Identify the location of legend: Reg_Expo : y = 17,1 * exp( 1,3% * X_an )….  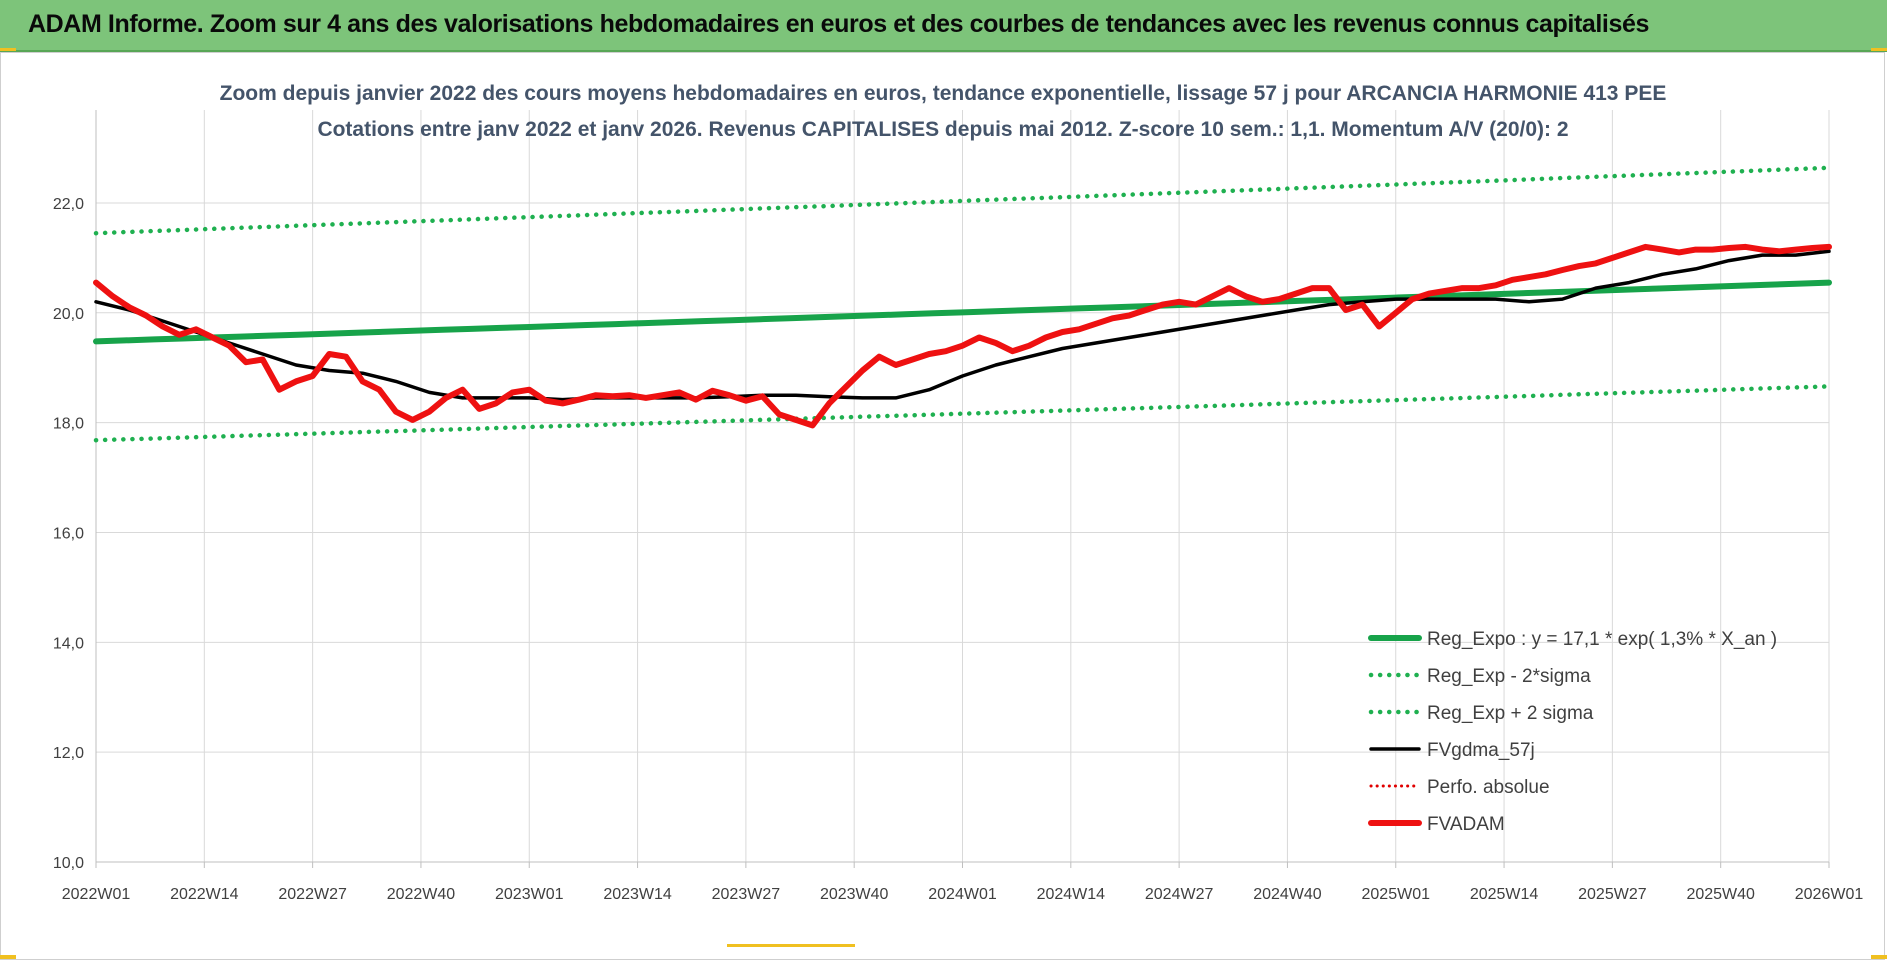
(1572, 732).